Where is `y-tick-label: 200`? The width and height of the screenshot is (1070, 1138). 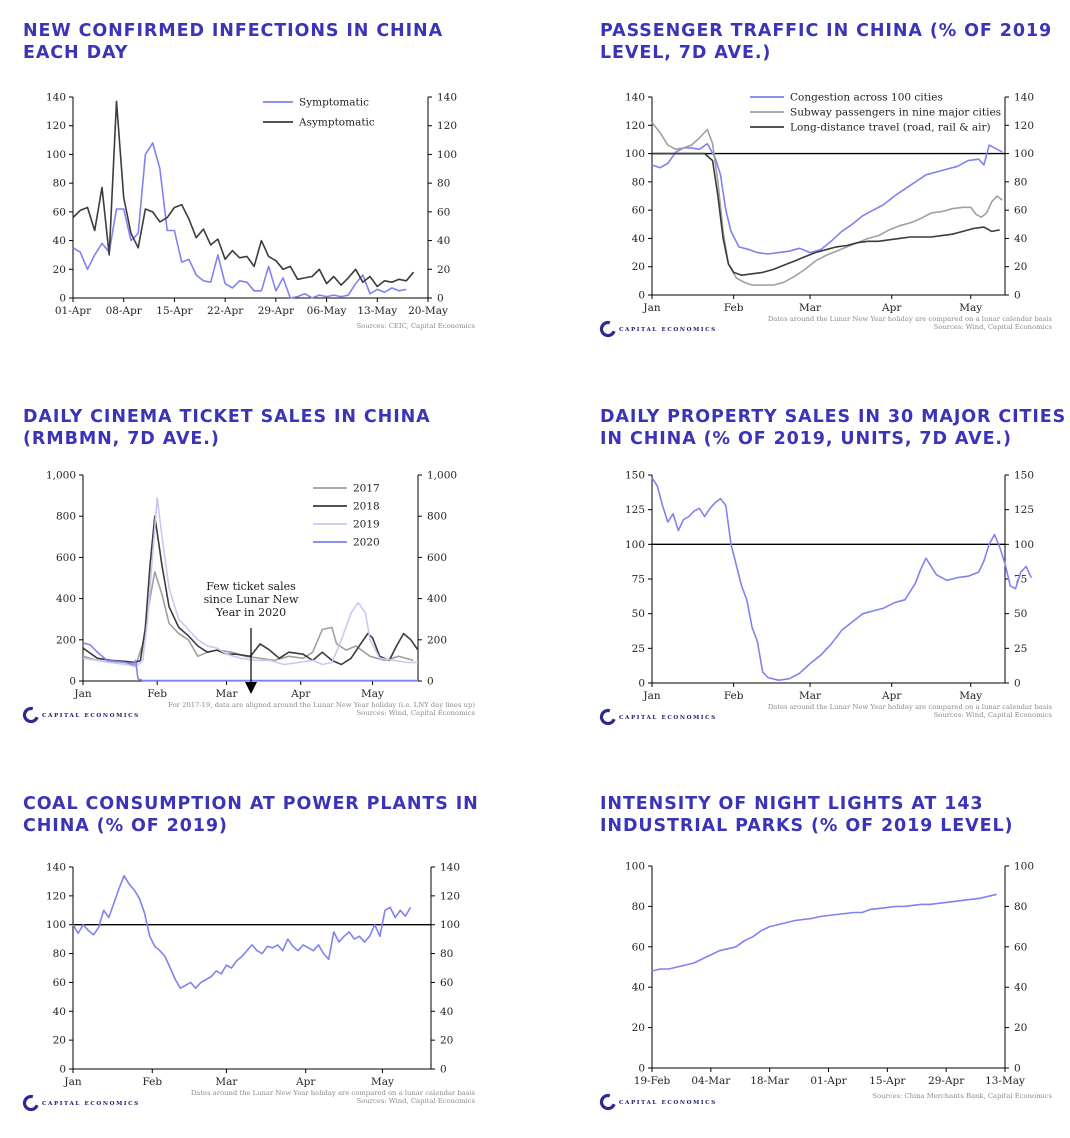
y-tick-label: 200 is located at coordinates (437, 640).